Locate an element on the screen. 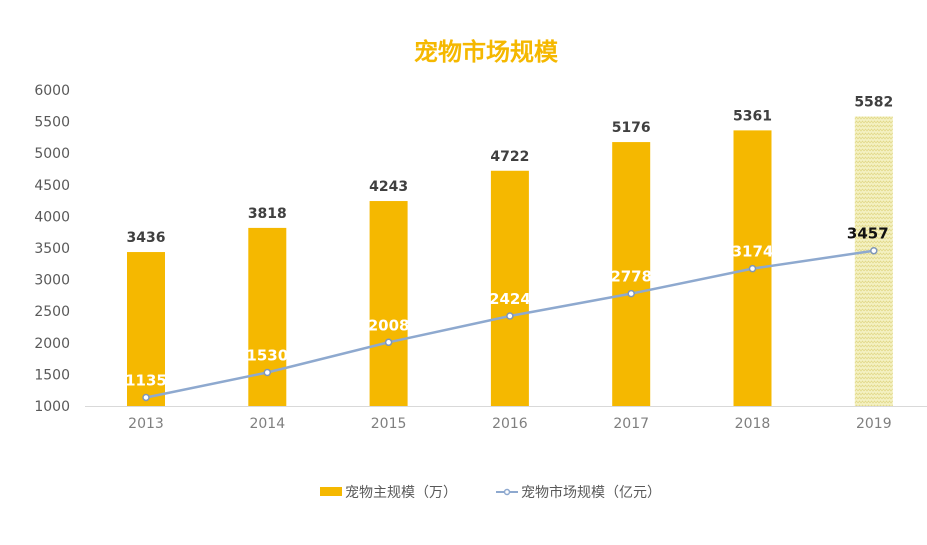 The width and height of the screenshot is (927, 545). bar-data-label: 4243 is located at coordinates (388, 187).